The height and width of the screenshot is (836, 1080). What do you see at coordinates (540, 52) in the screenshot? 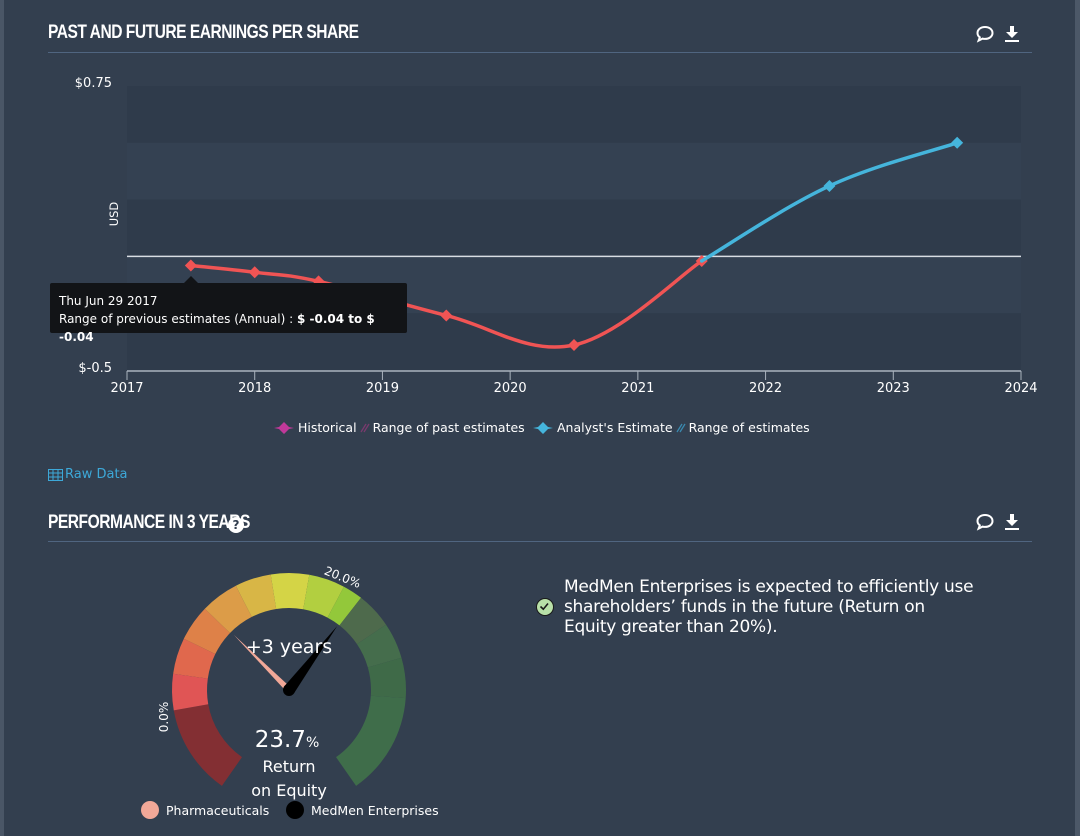
I see `eps-section-divider` at bounding box center [540, 52].